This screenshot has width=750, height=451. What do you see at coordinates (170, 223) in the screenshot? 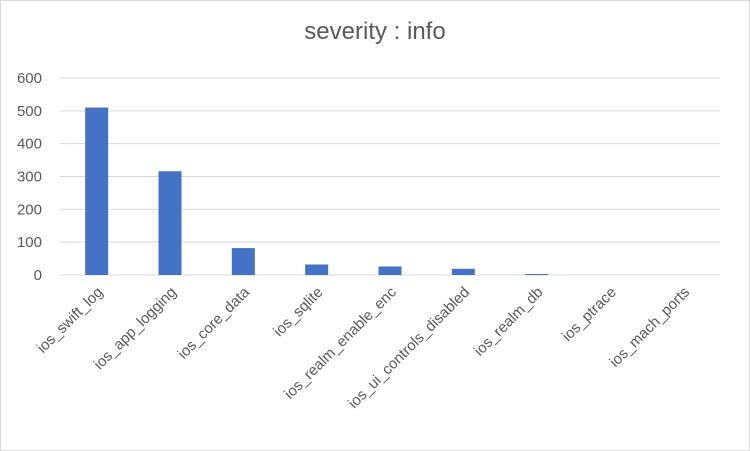
I see `bar-ios_app_logging` at bounding box center [170, 223].